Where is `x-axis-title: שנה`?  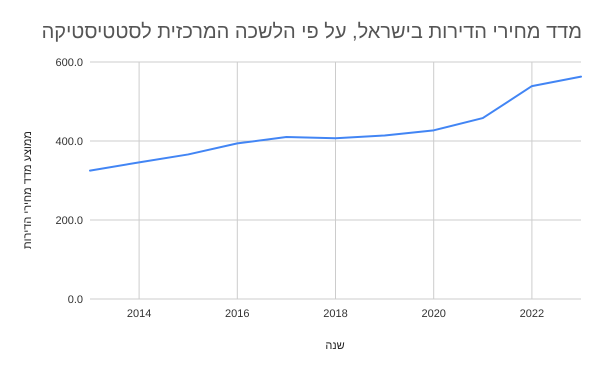
x-axis-title: שנה is located at coordinates (335, 346).